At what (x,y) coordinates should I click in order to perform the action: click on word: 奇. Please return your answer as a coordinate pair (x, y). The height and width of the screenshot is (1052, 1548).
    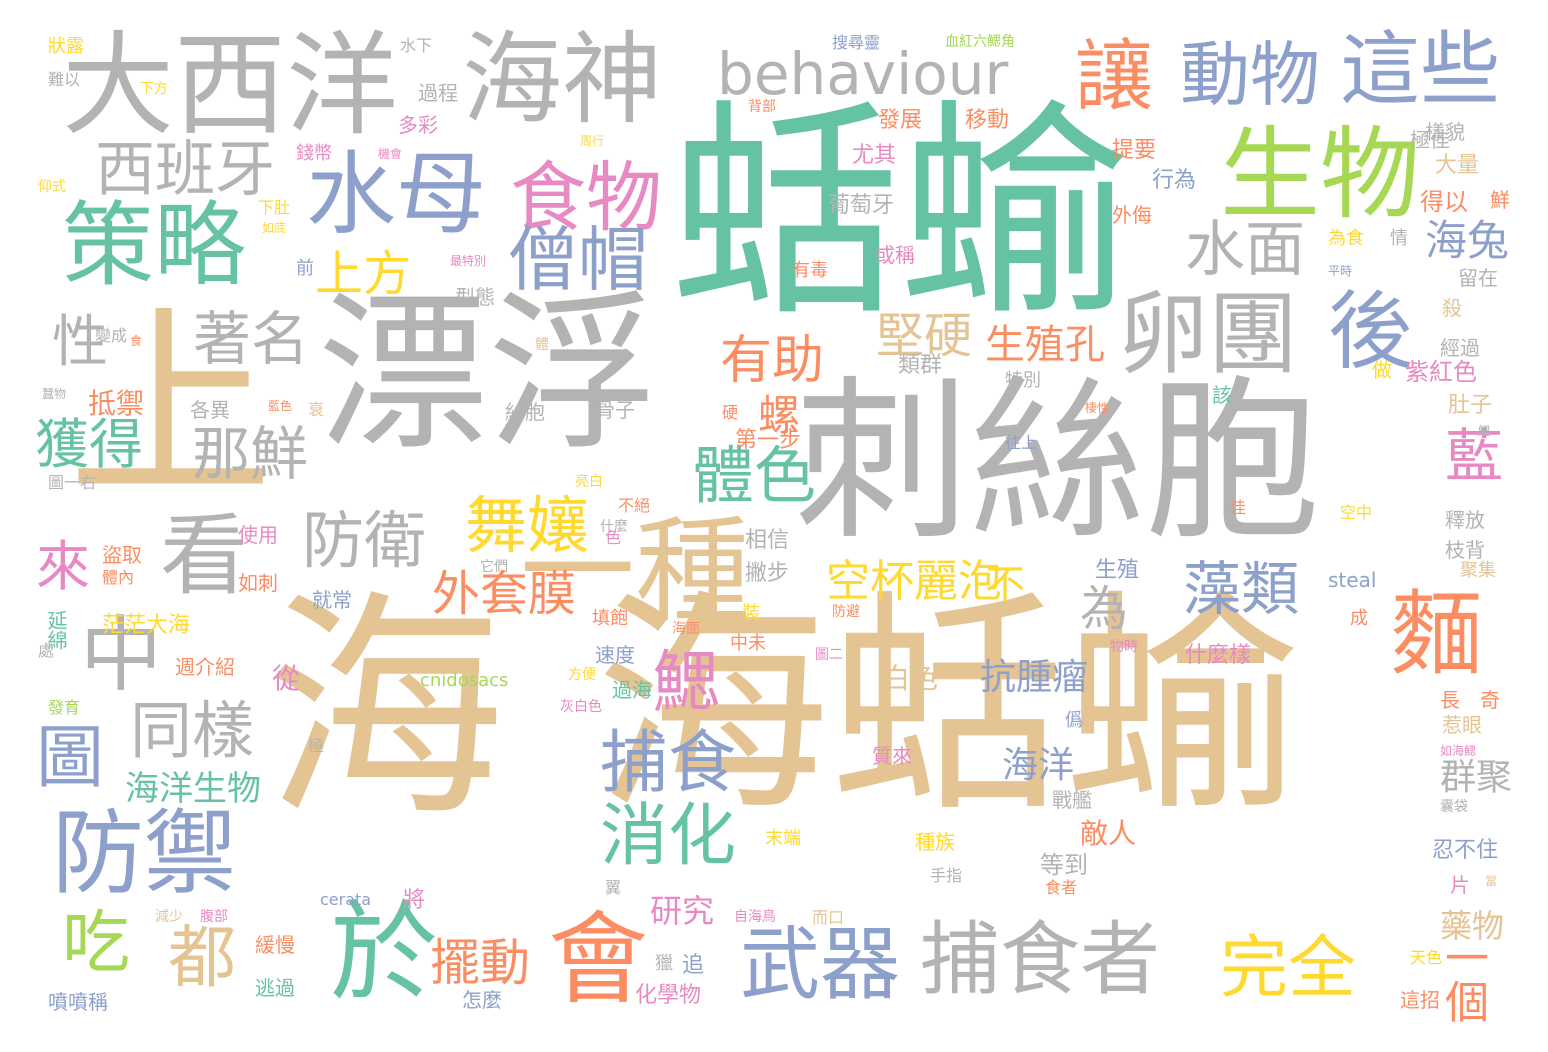
    Looking at the image, I should click on (1490, 700).